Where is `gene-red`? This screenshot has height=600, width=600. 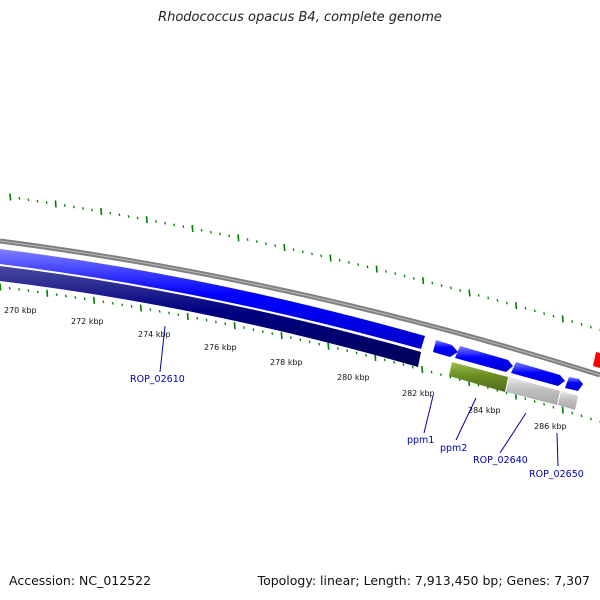
gene-red is located at coordinates (596, 360).